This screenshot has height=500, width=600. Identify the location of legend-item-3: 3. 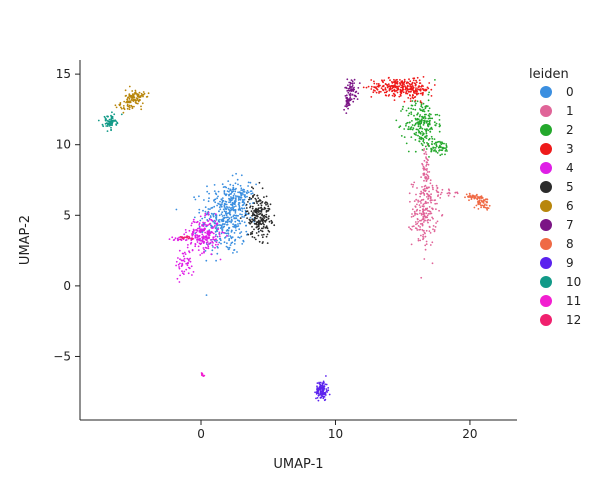
(557, 149).